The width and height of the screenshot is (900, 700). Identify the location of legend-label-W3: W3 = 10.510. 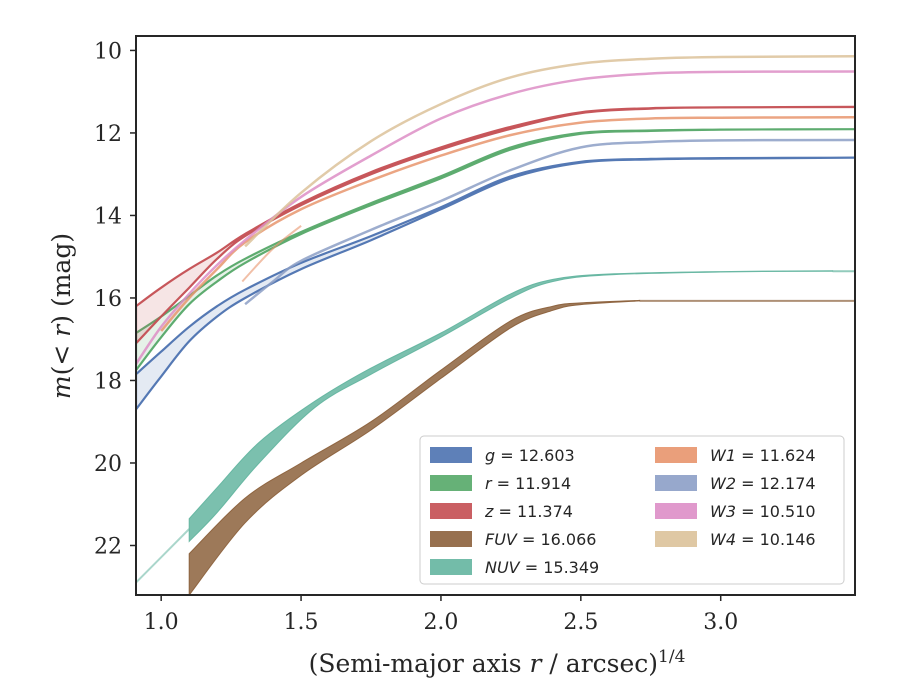
(763, 511).